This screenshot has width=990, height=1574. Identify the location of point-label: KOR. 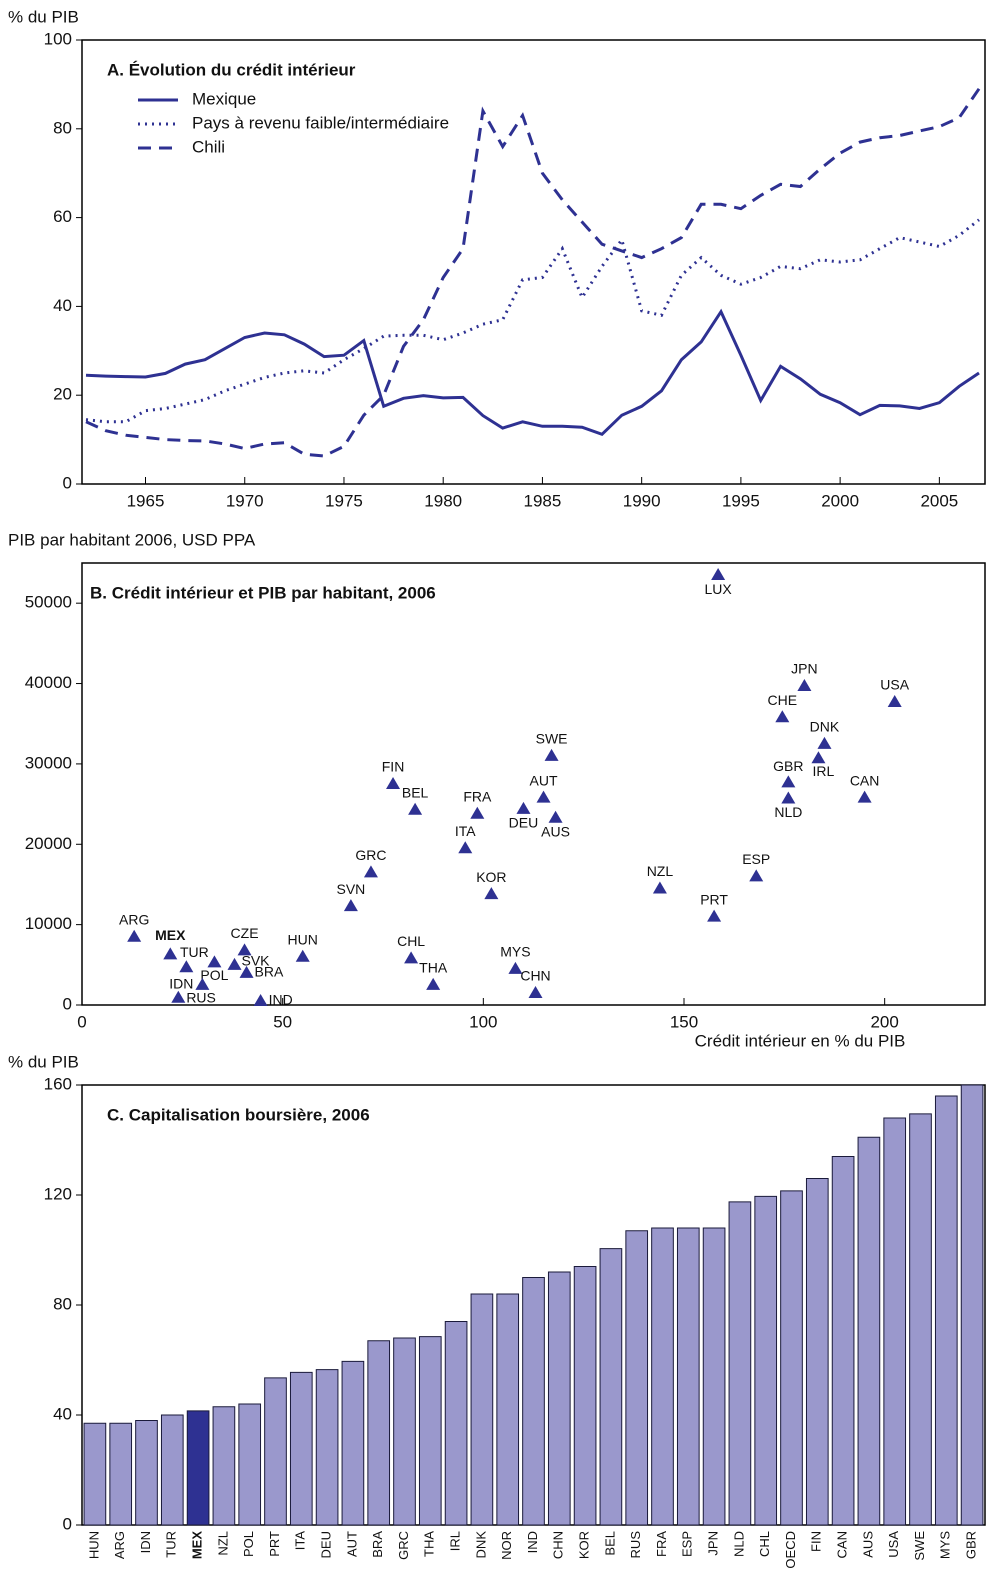
(491, 877).